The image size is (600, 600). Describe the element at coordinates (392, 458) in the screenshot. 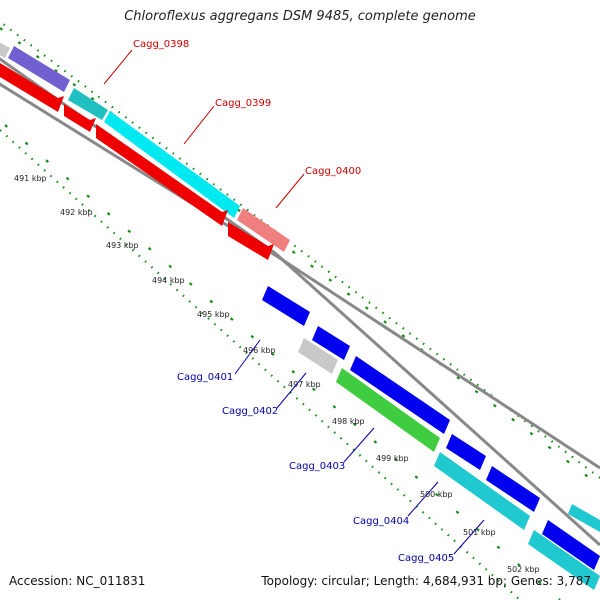

I see `kbp-tick-label: 499 kbp` at that location.